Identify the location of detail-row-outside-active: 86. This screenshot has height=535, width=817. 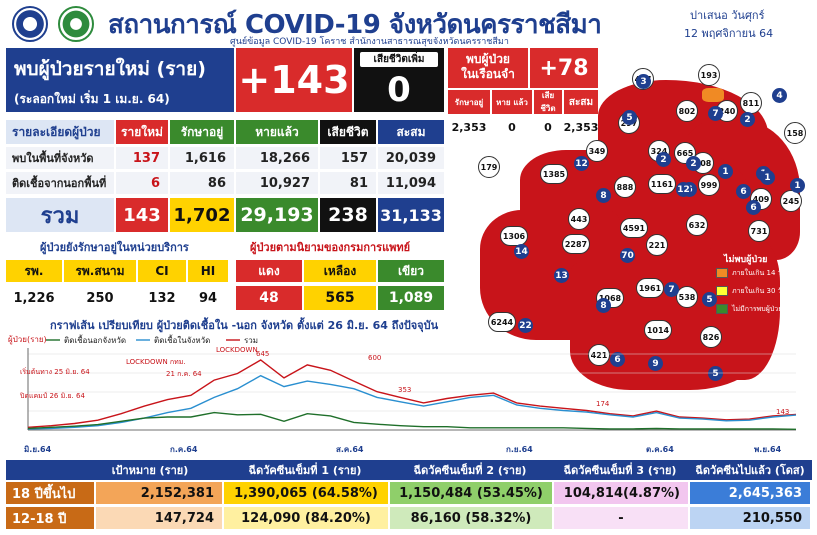
(202, 183).